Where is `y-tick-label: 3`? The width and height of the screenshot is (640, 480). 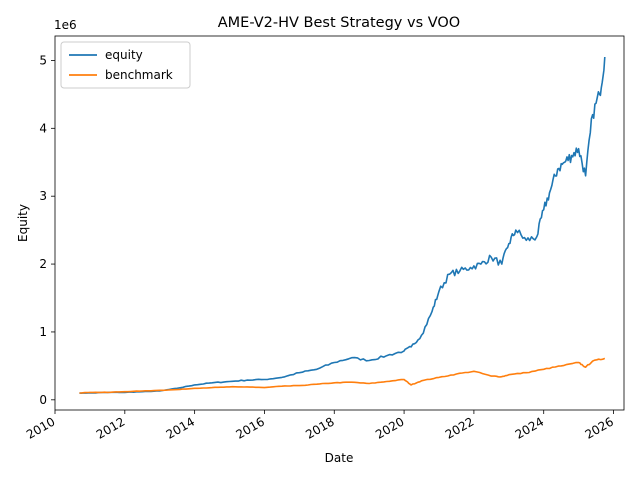 y-tick-label: 3 is located at coordinates (43, 196).